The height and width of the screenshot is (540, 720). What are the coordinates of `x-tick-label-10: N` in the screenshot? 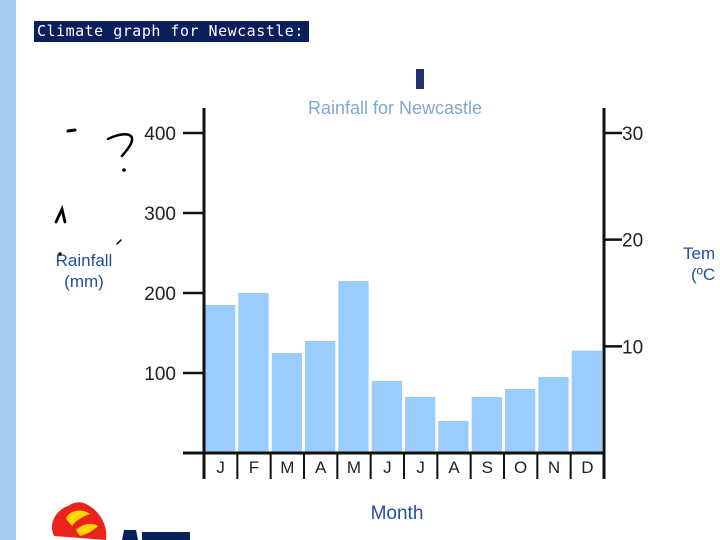 It's located at (554, 467).